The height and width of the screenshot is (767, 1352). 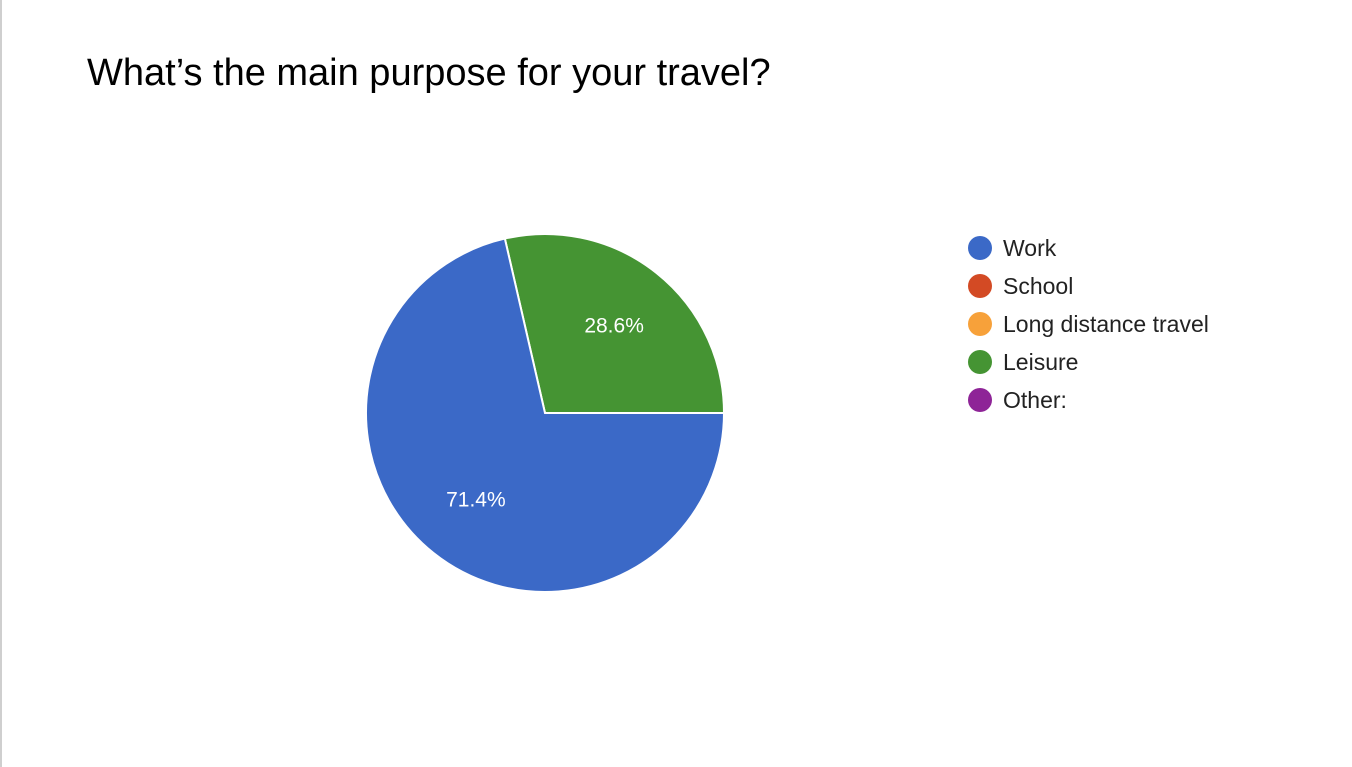 I want to click on legend-swatch-long-distance-travel, so click(x=980, y=324).